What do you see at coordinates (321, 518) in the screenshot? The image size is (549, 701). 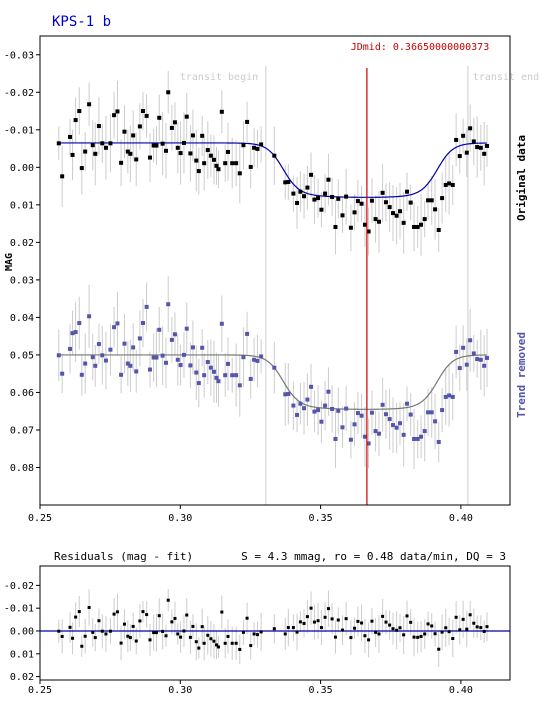 I see `x-tick-label: 0.35` at bounding box center [321, 518].